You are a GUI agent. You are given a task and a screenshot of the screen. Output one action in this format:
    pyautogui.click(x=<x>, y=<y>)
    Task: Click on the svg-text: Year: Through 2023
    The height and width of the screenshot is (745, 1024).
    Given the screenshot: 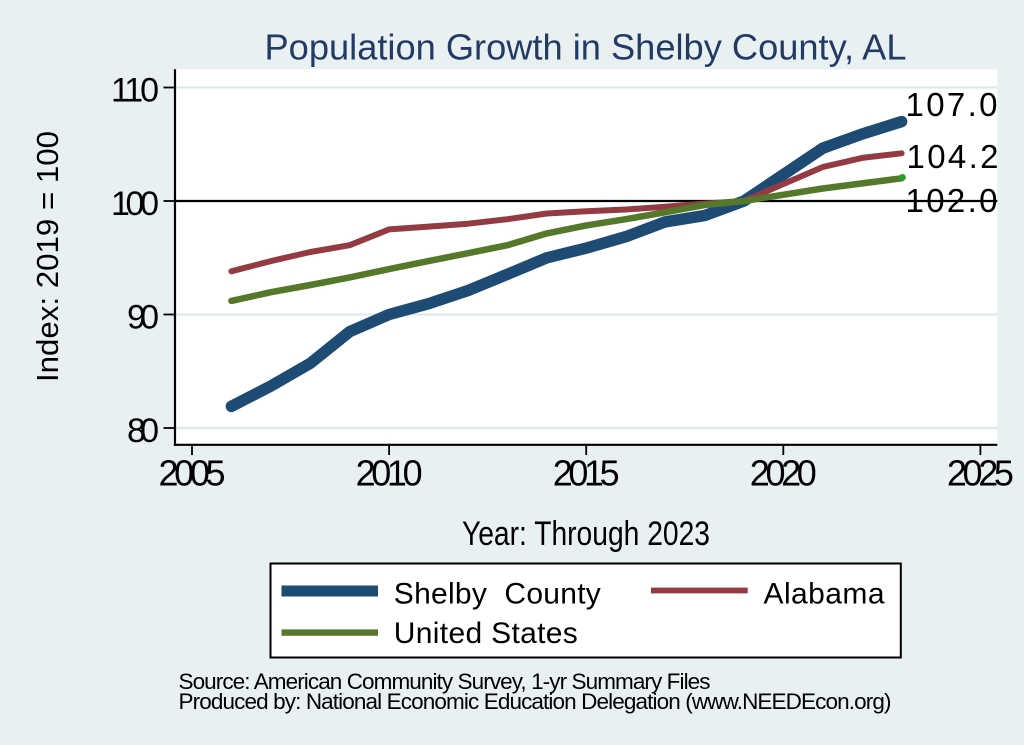 What is the action you would take?
    pyautogui.click(x=586, y=534)
    